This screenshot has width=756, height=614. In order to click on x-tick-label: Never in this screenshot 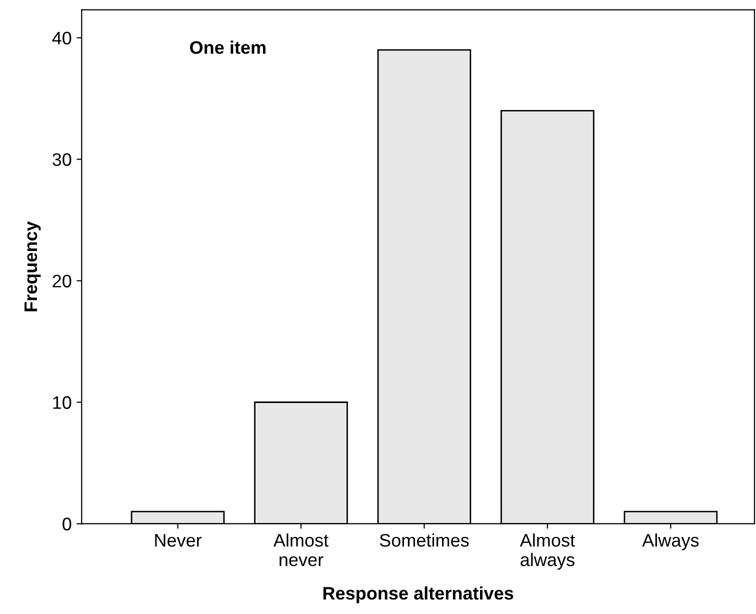, I will do `click(178, 540)`.